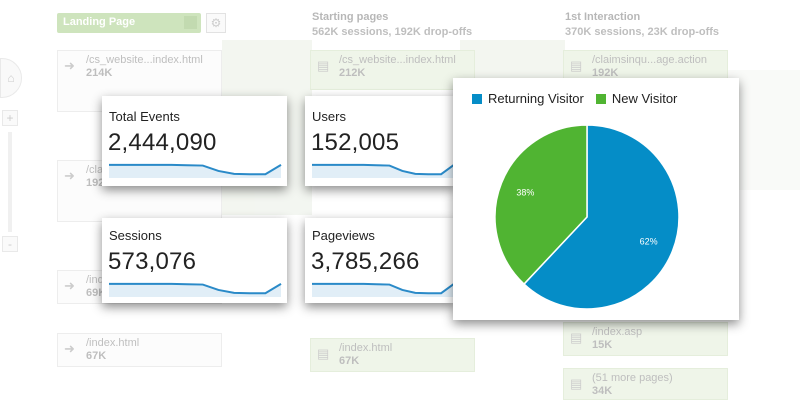  I want to click on landing-node: ➜ /index.html 67K, so click(139, 350).